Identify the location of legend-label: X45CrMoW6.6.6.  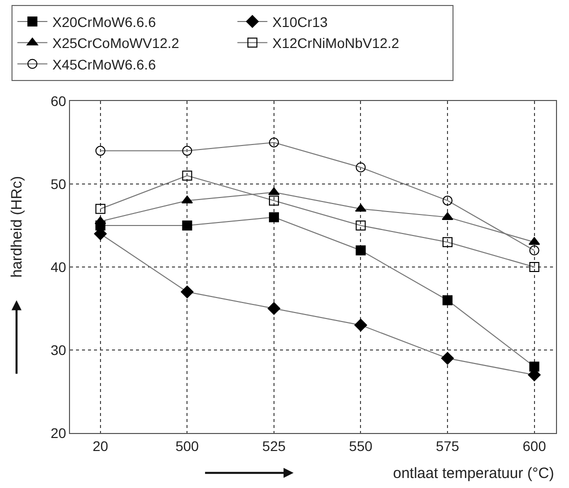
(104, 64).